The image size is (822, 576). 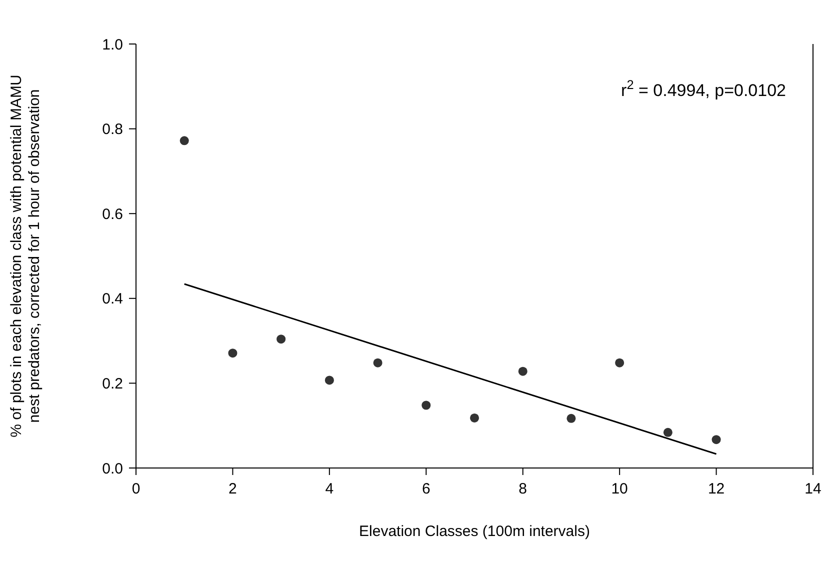 What do you see at coordinates (25, 256) in the screenshot?
I see `y-axis-title: % of plots in each elevation class with potential MAMU nest predators, corrected for 1 hour of observation` at bounding box center [25, 256].